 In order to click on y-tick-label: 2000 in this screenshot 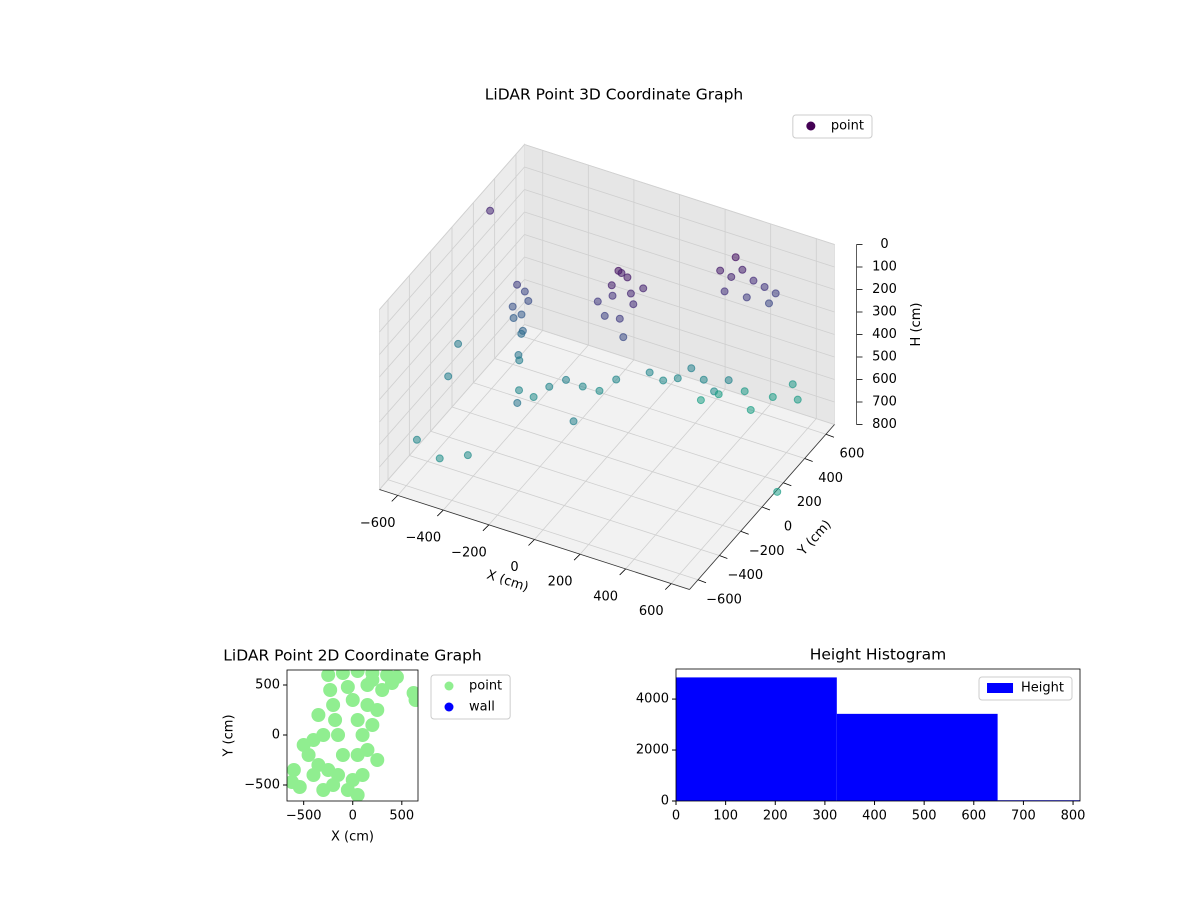, I will do `click(652, 750)`.